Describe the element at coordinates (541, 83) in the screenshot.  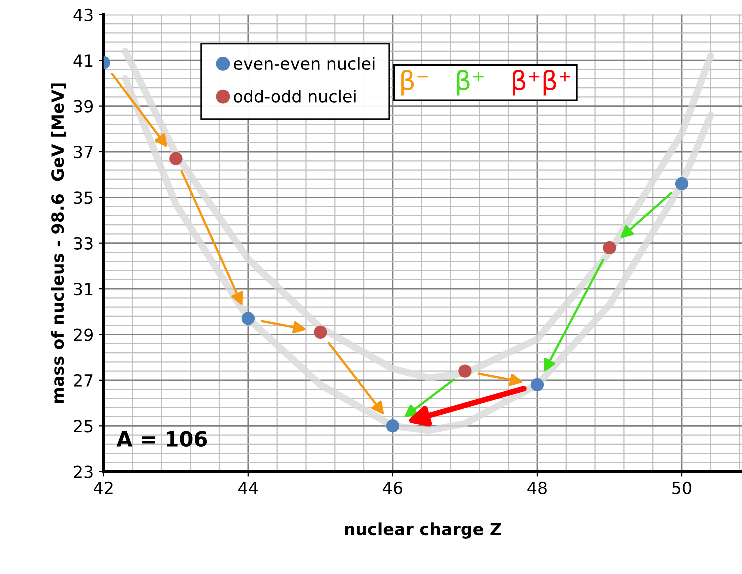
I see `annotation: β⁺β⁺` at that location.